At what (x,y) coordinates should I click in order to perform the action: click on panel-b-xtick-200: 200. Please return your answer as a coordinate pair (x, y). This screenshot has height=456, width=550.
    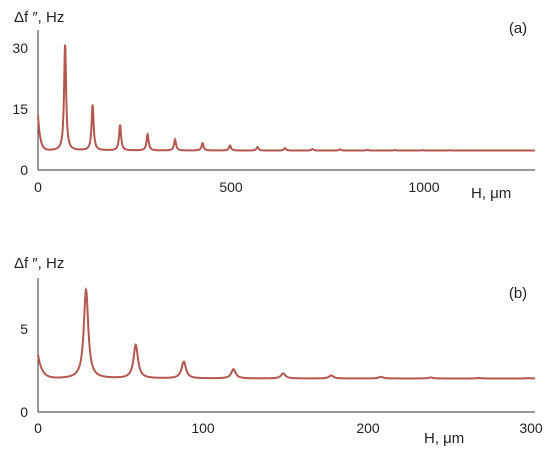
    Looking at the image, I should click on (368, 428).